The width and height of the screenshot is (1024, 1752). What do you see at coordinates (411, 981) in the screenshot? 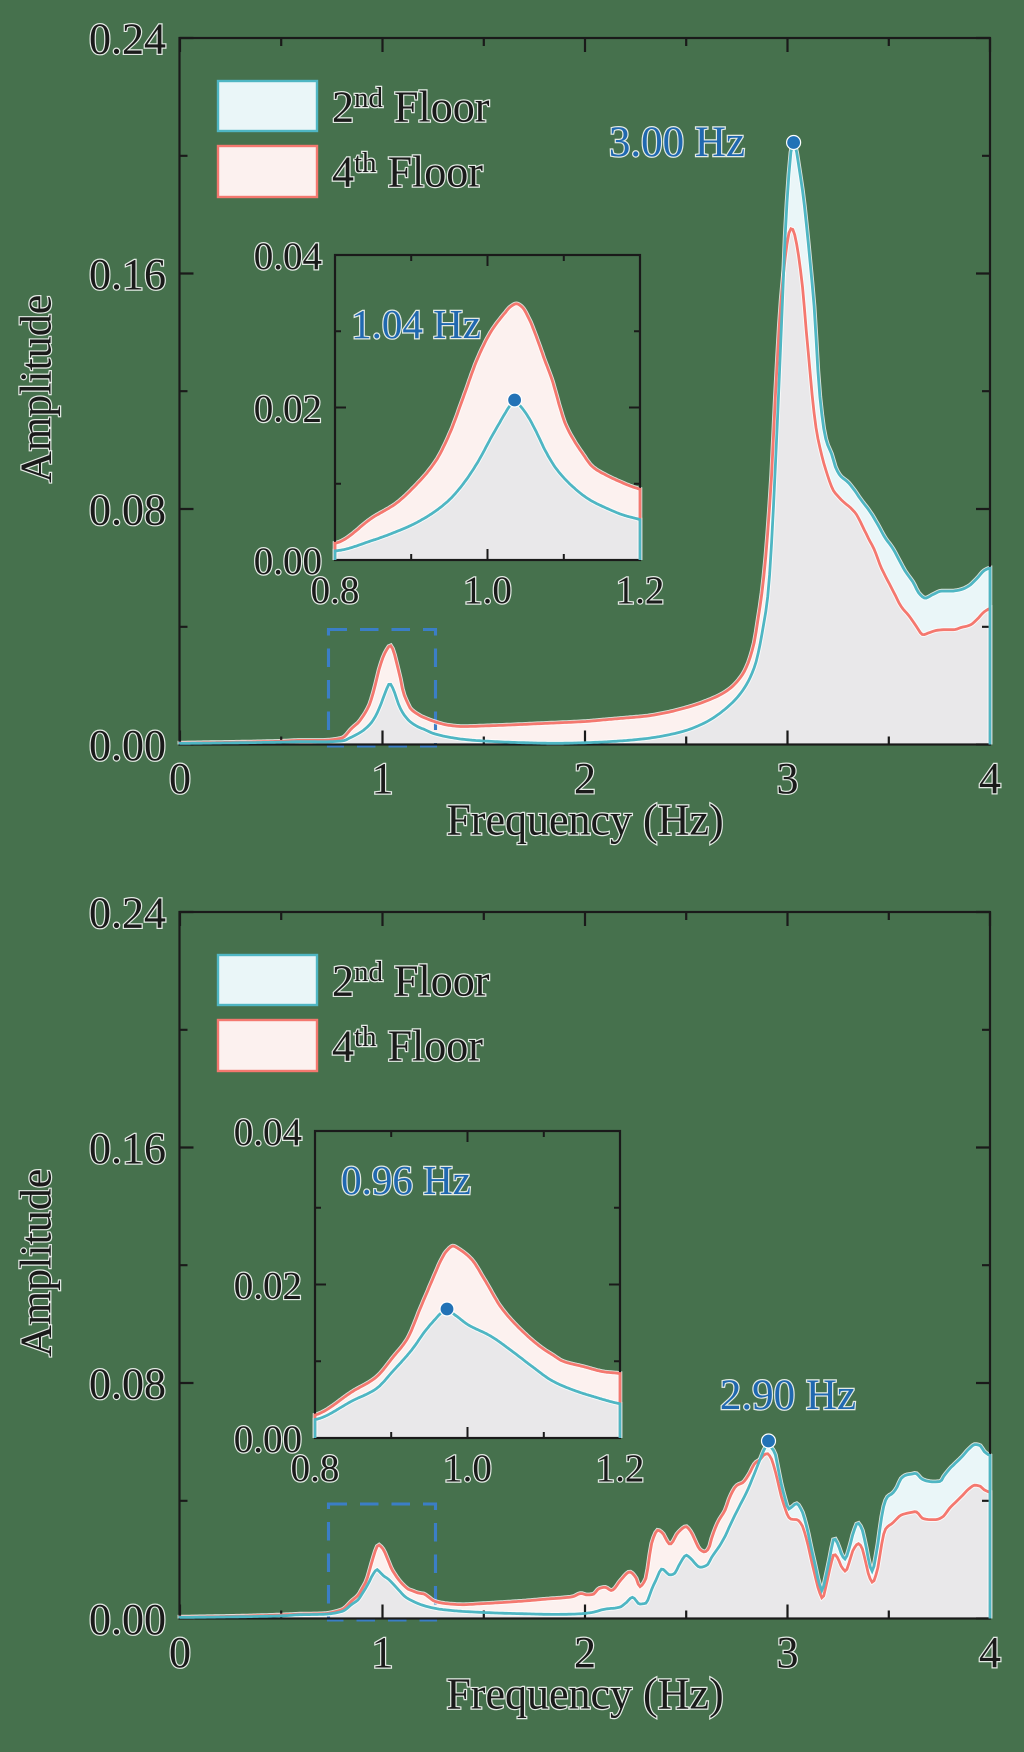
I see `svg-text: 2nd Floor` at bounding box center [411, 981].